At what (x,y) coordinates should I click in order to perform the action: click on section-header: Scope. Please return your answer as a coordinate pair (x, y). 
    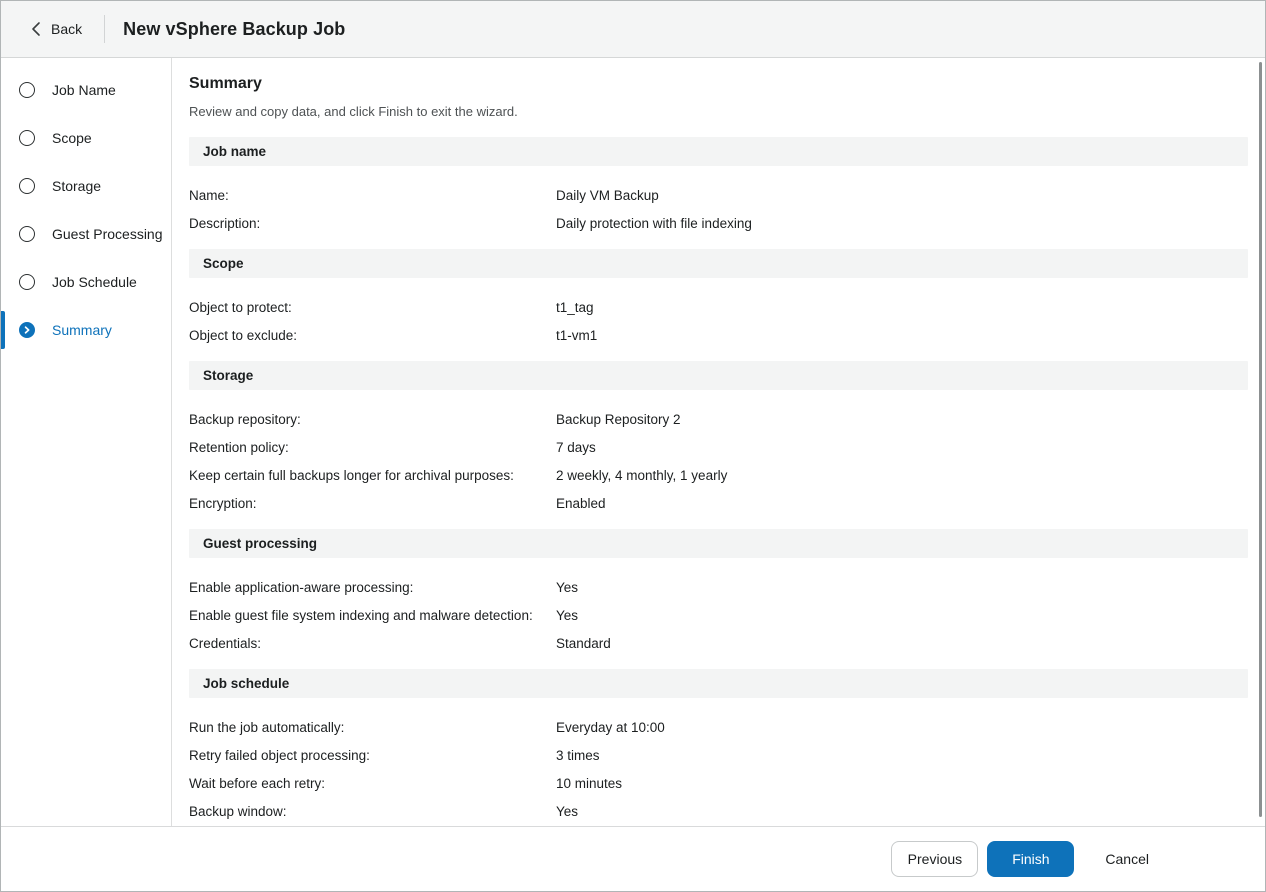
    Looking at the image, I should click on (718, 263).